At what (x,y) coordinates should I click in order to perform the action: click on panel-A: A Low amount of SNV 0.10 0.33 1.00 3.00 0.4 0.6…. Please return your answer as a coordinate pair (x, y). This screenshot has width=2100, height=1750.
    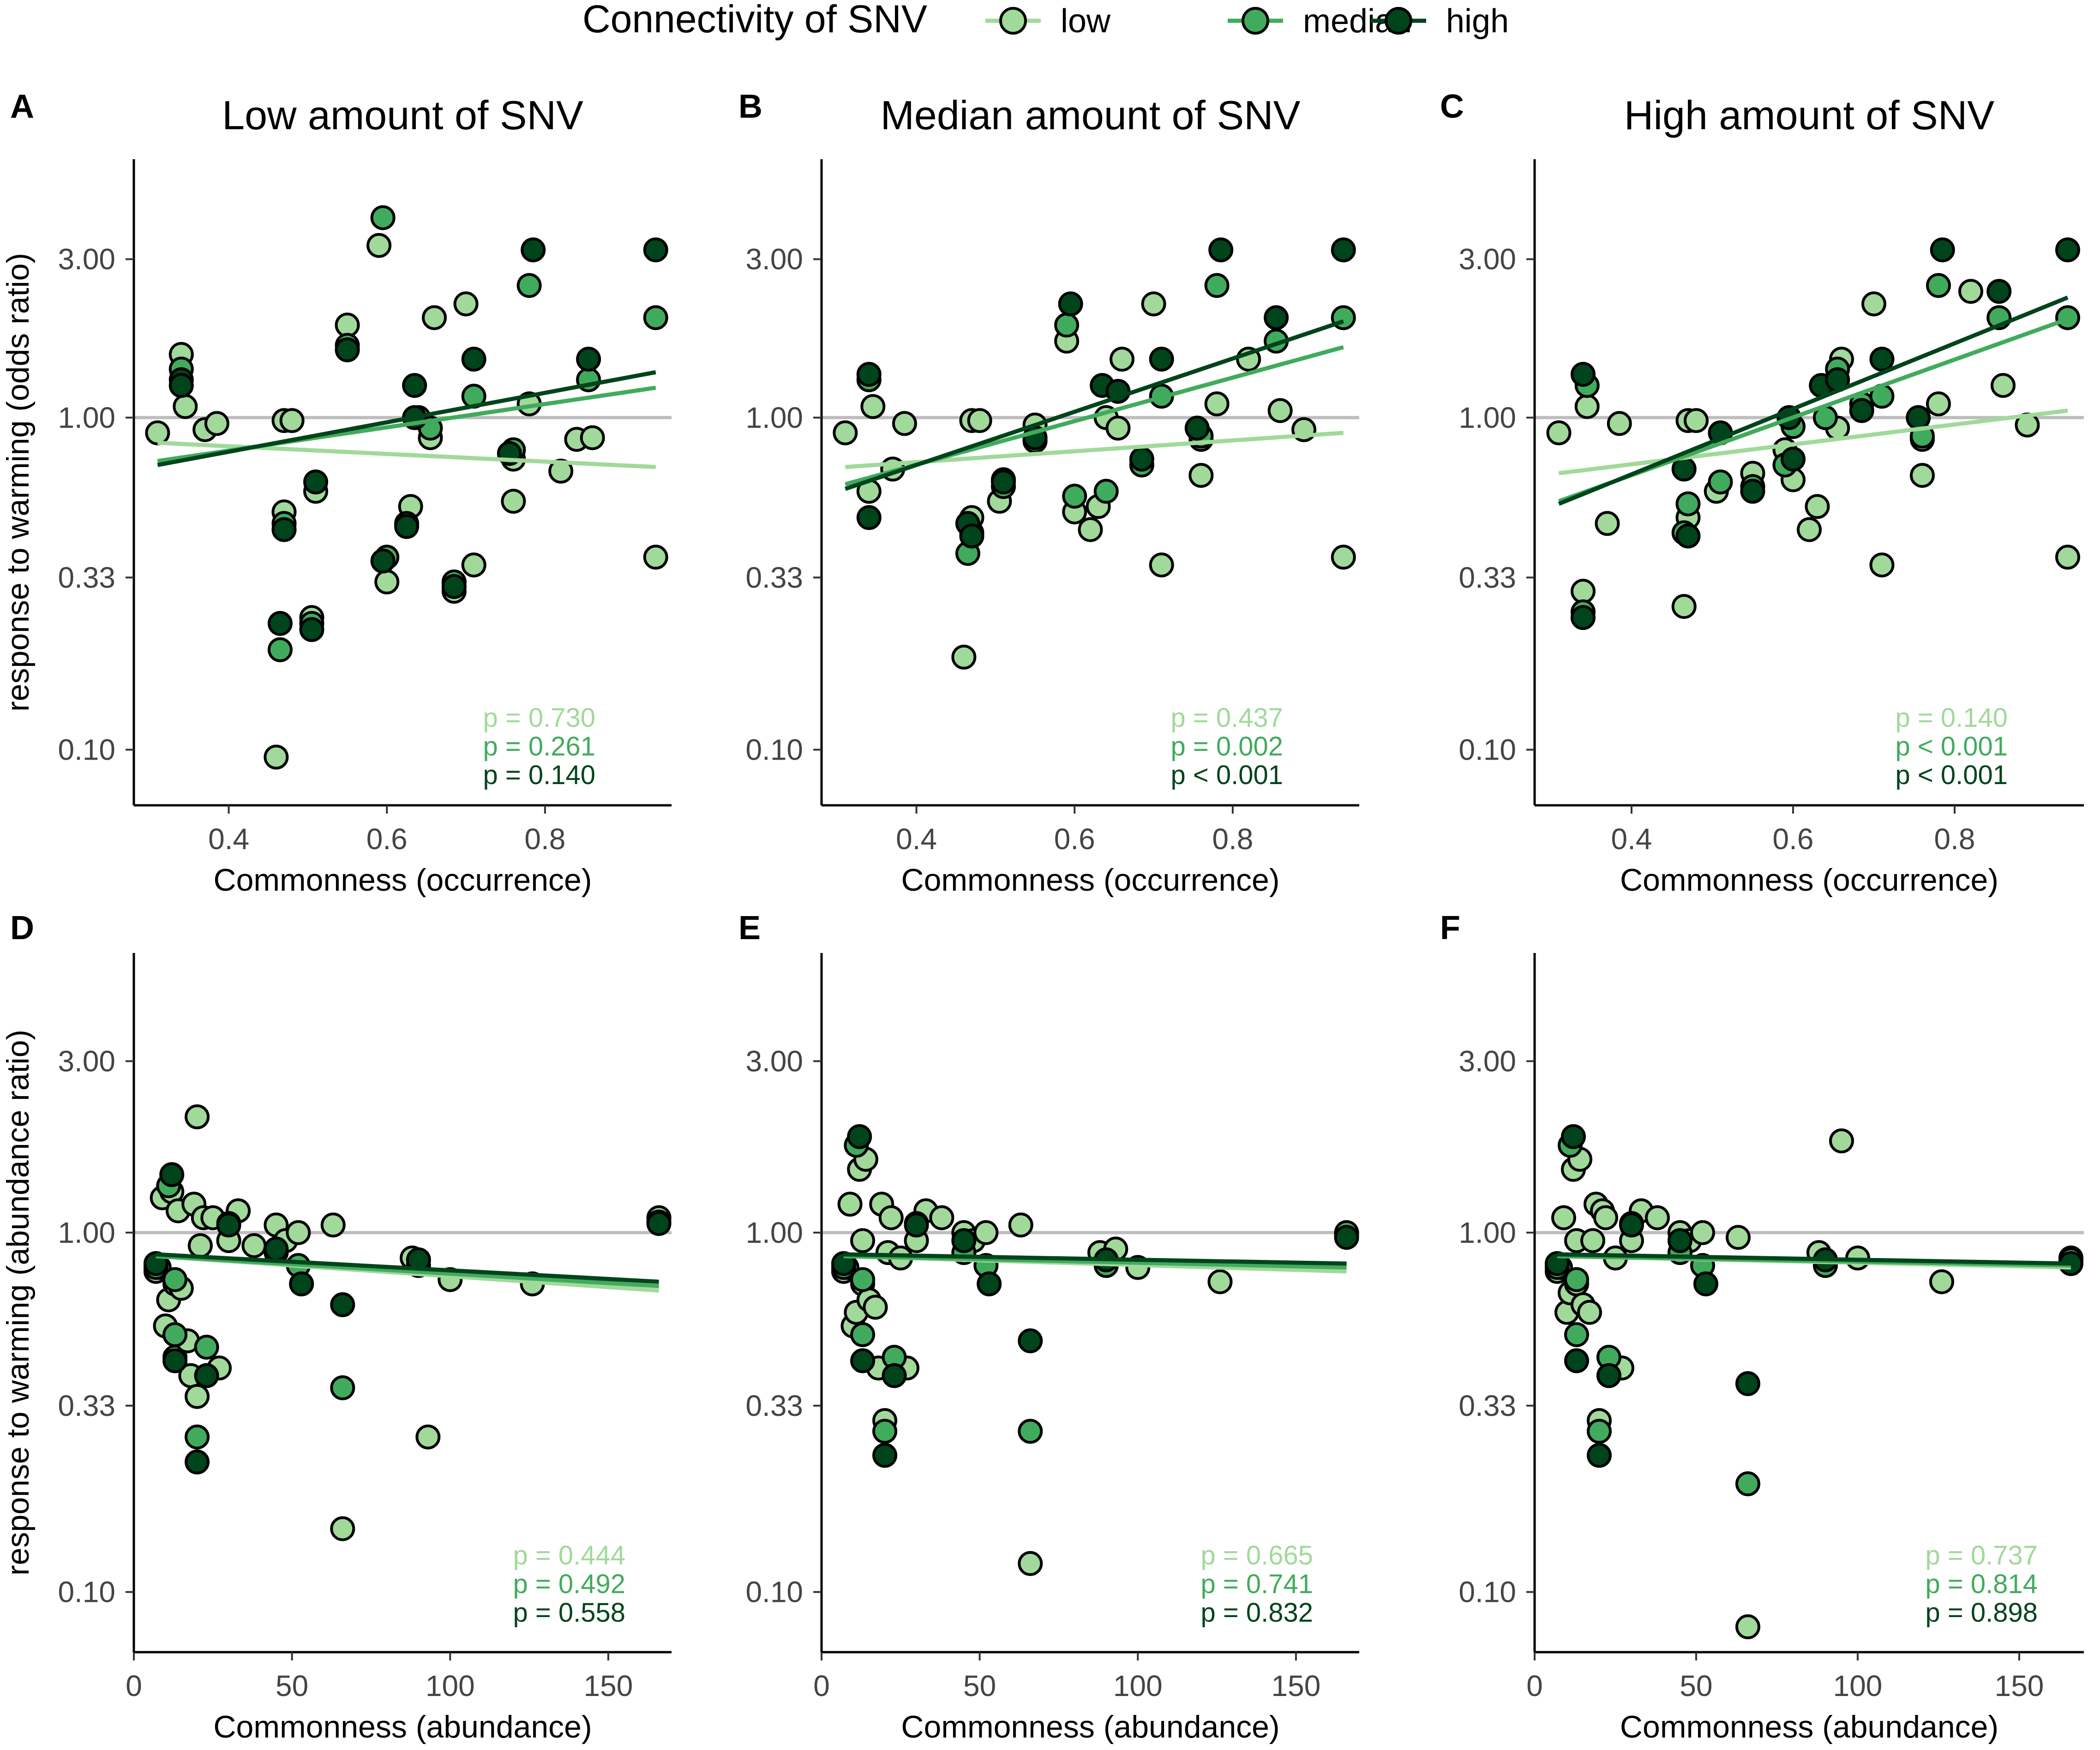
    Looking at the image, I should click on (336, 493).